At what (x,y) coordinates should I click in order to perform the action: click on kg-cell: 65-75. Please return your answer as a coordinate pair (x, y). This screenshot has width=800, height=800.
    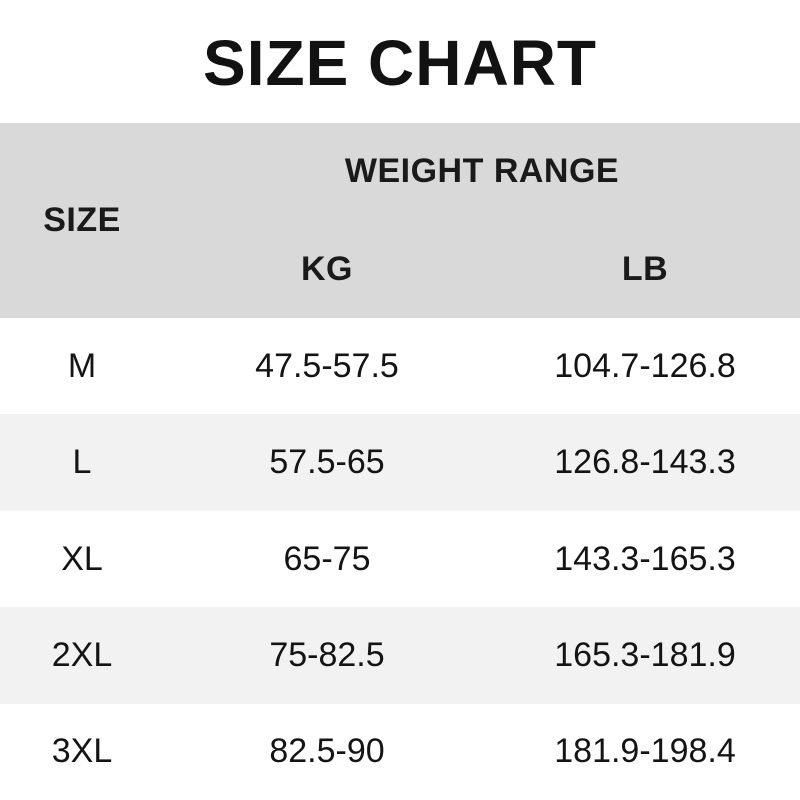
    Looking at the image, I should click on (327, 558).